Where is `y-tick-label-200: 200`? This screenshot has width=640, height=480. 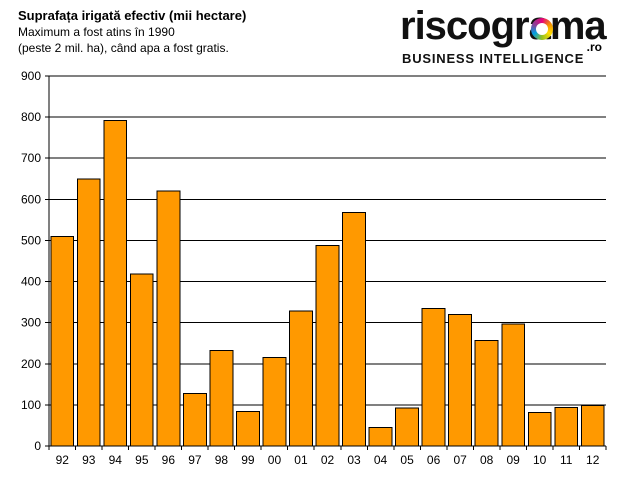 y-tick-label-200: 200 is located at coordinates (31, 364).